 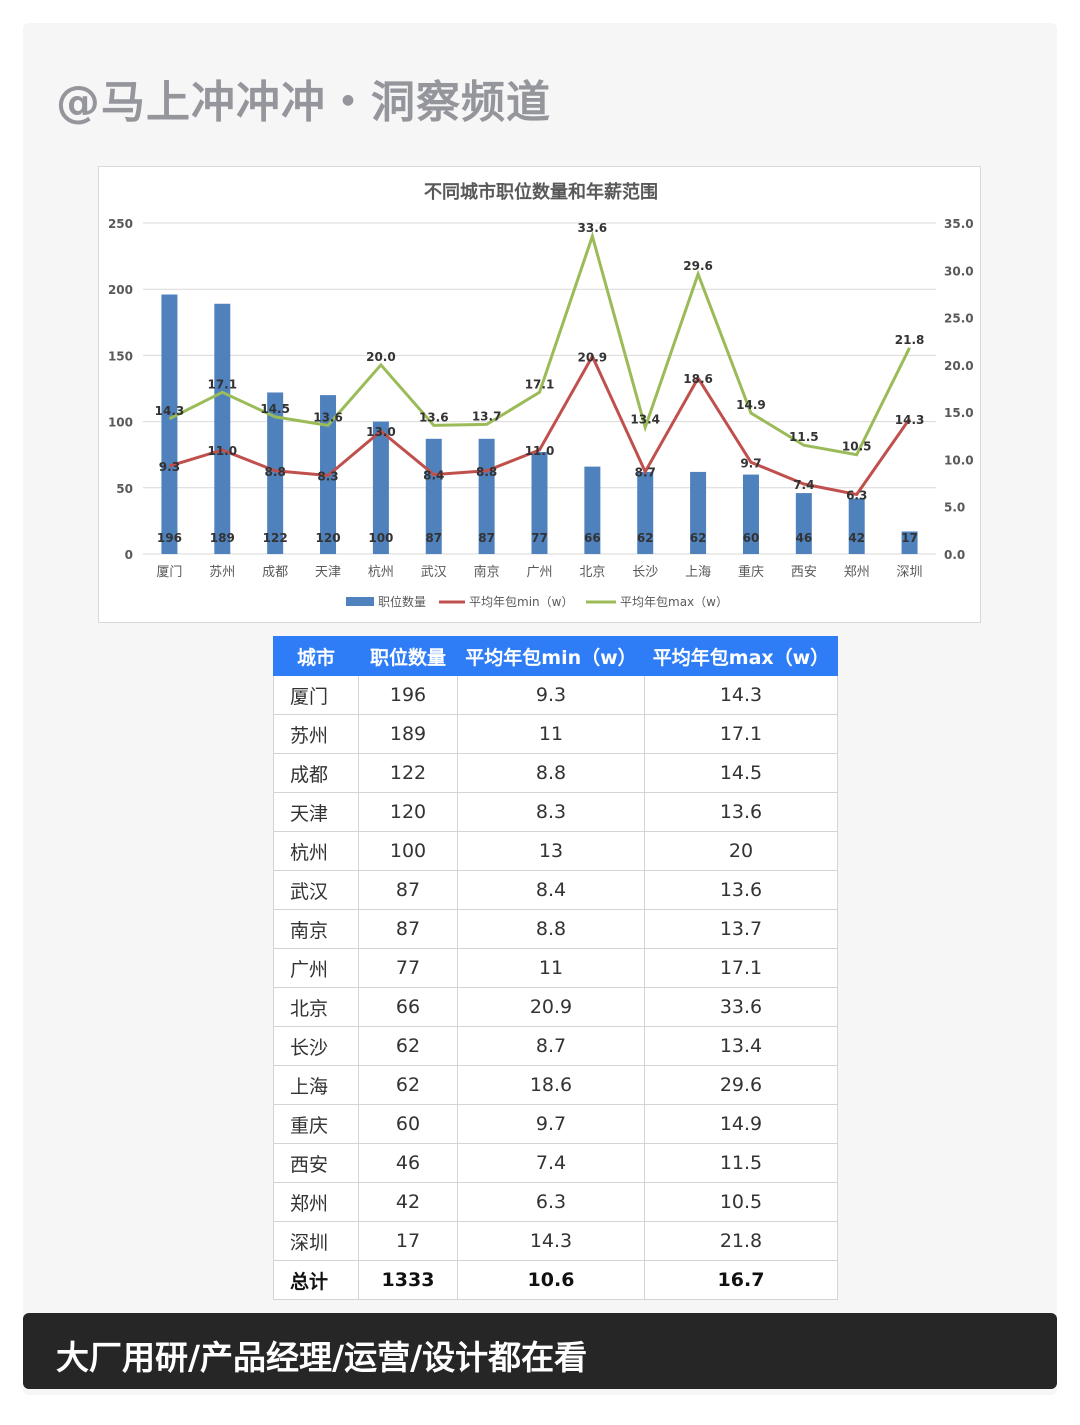 What do you see at coordinates (645, 538) in the screenshot?
I see `bar-value-label: 62` at bounding box center [645, 538].